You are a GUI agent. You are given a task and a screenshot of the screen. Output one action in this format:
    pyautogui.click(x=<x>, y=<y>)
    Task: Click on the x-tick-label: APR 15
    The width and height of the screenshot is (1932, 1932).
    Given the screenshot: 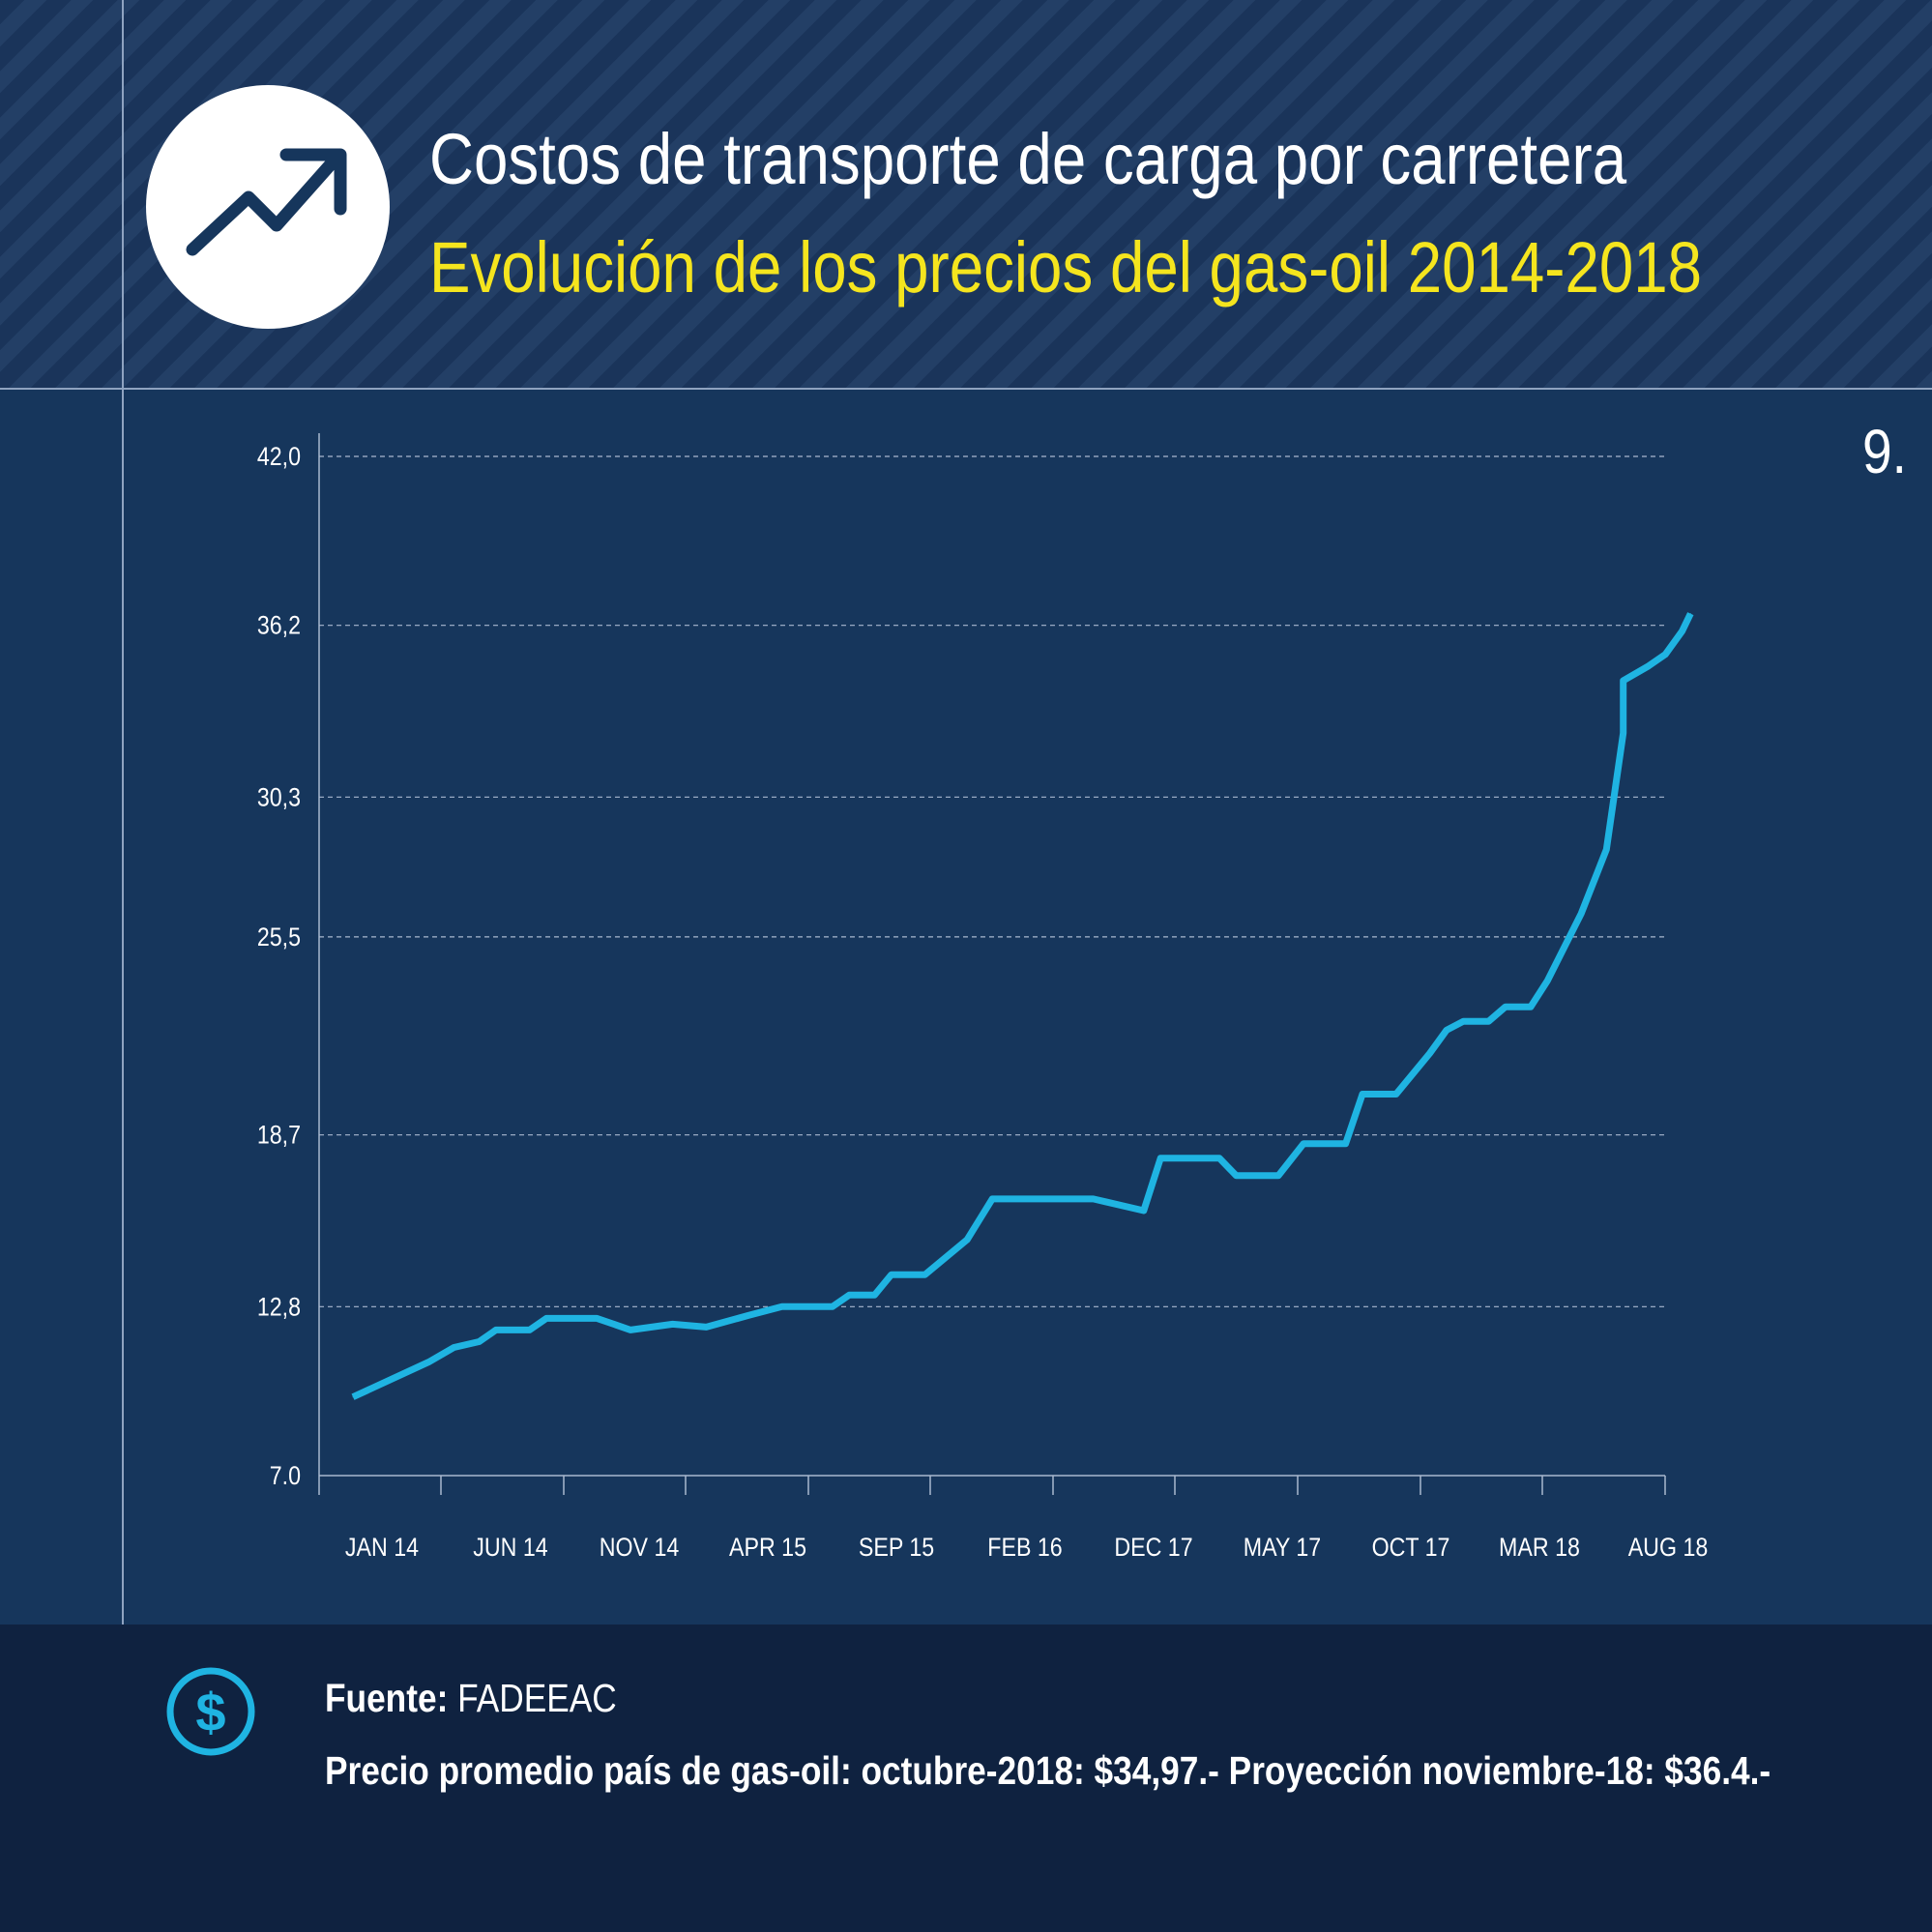 What is the action you would take?
    pyautogui.click(x=767, y=1547)
    